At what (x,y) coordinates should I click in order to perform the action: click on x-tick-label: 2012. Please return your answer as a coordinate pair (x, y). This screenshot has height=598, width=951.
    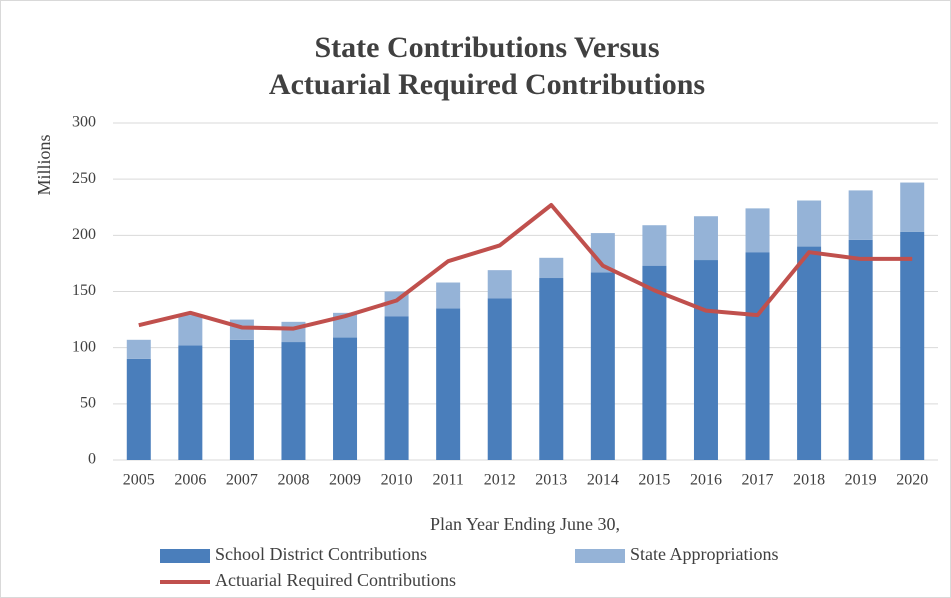
    Looking at the image, I should click on (500, 480).